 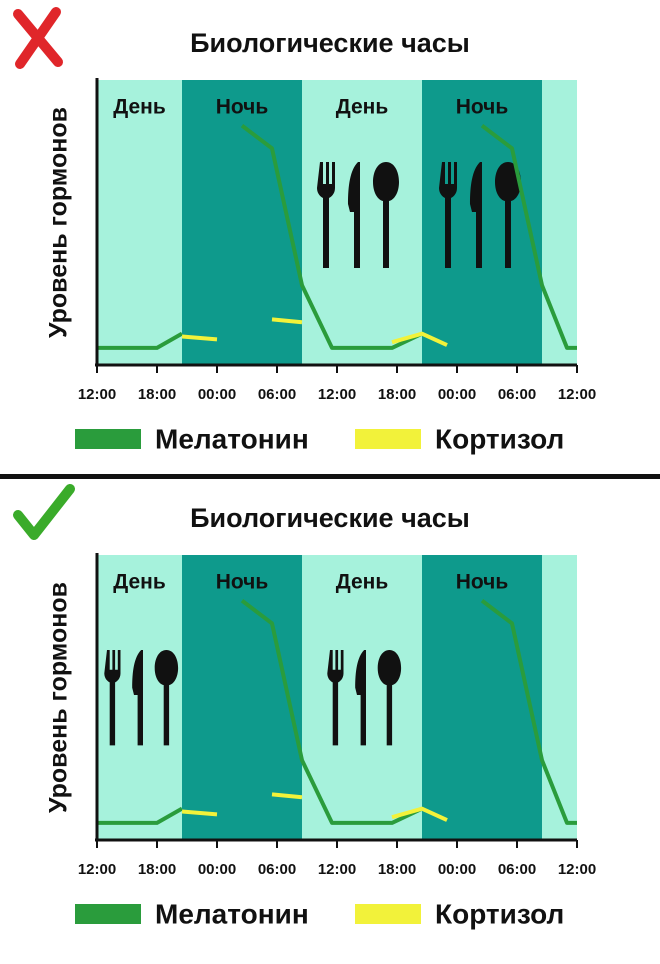 I want to click on cross-icon, so click(x=38, y=38).